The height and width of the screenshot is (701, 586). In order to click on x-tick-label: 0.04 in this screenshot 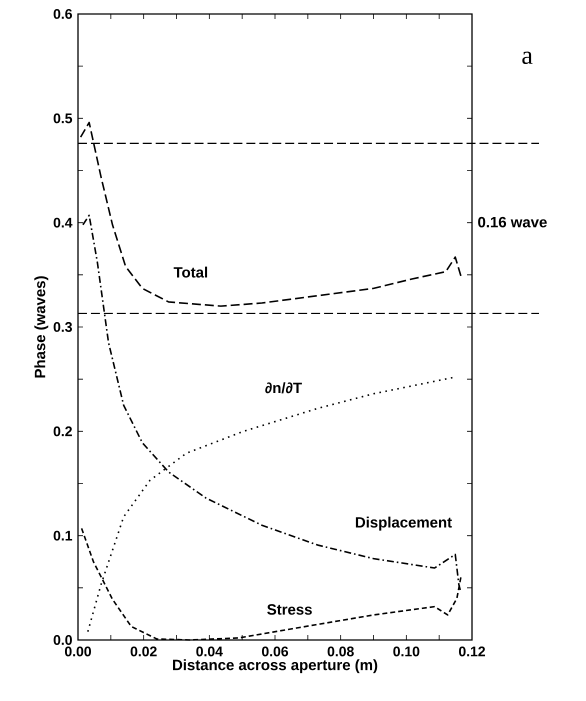, I will do `click(209, 651)`.